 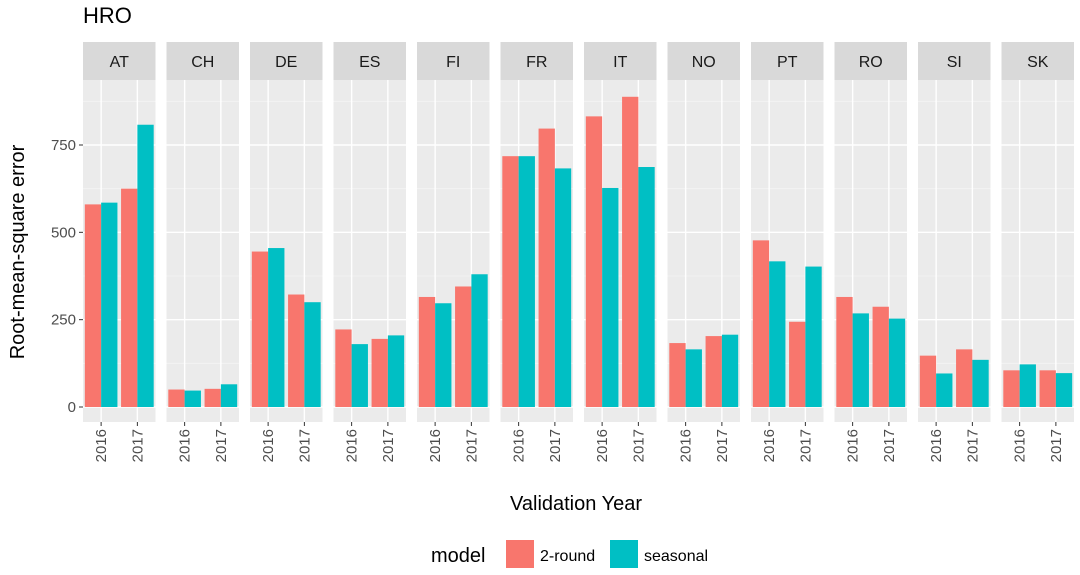 I want to click on facet-sk: SK 2016 2017, so click(x=1037, y=252).